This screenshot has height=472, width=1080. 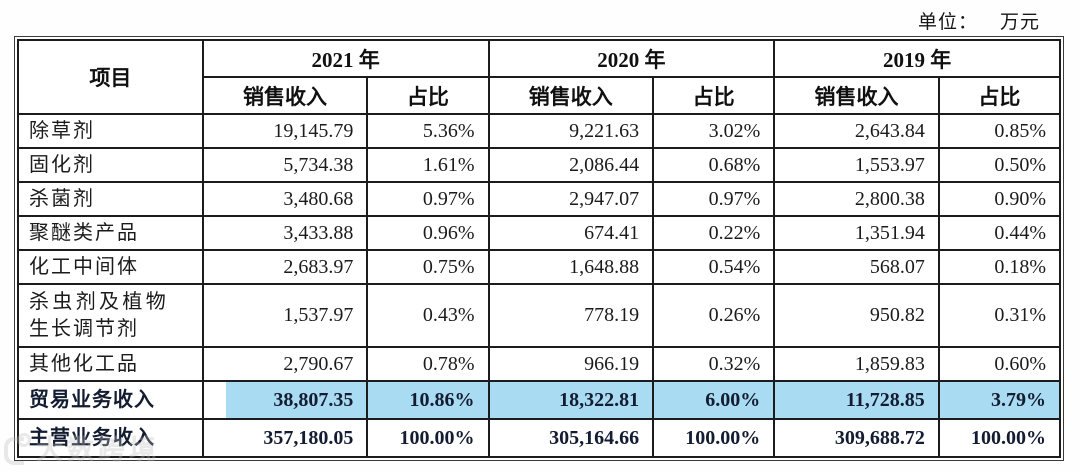 What do you see at coordinates (110, 364) in the screenshot?
I see `row-label: 其他化工品` at bounding box center [110, 364].